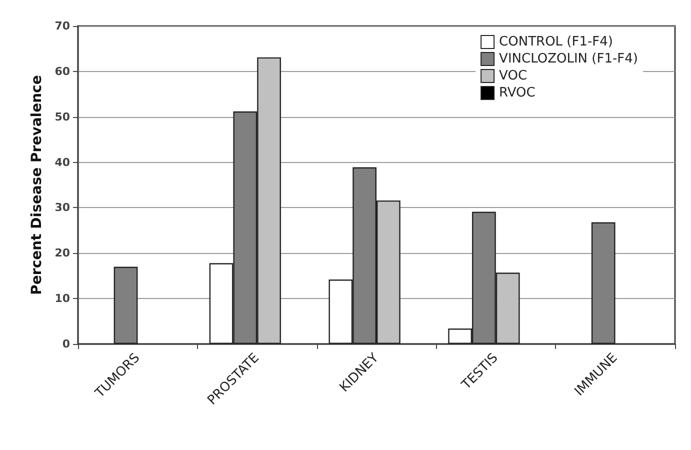 The height and width of the screenshot is (450, 691). Describe the element at coordinates (556, 42) in the screenshot. I see `legend-label: CONTROL (F1-F4)` at that location.